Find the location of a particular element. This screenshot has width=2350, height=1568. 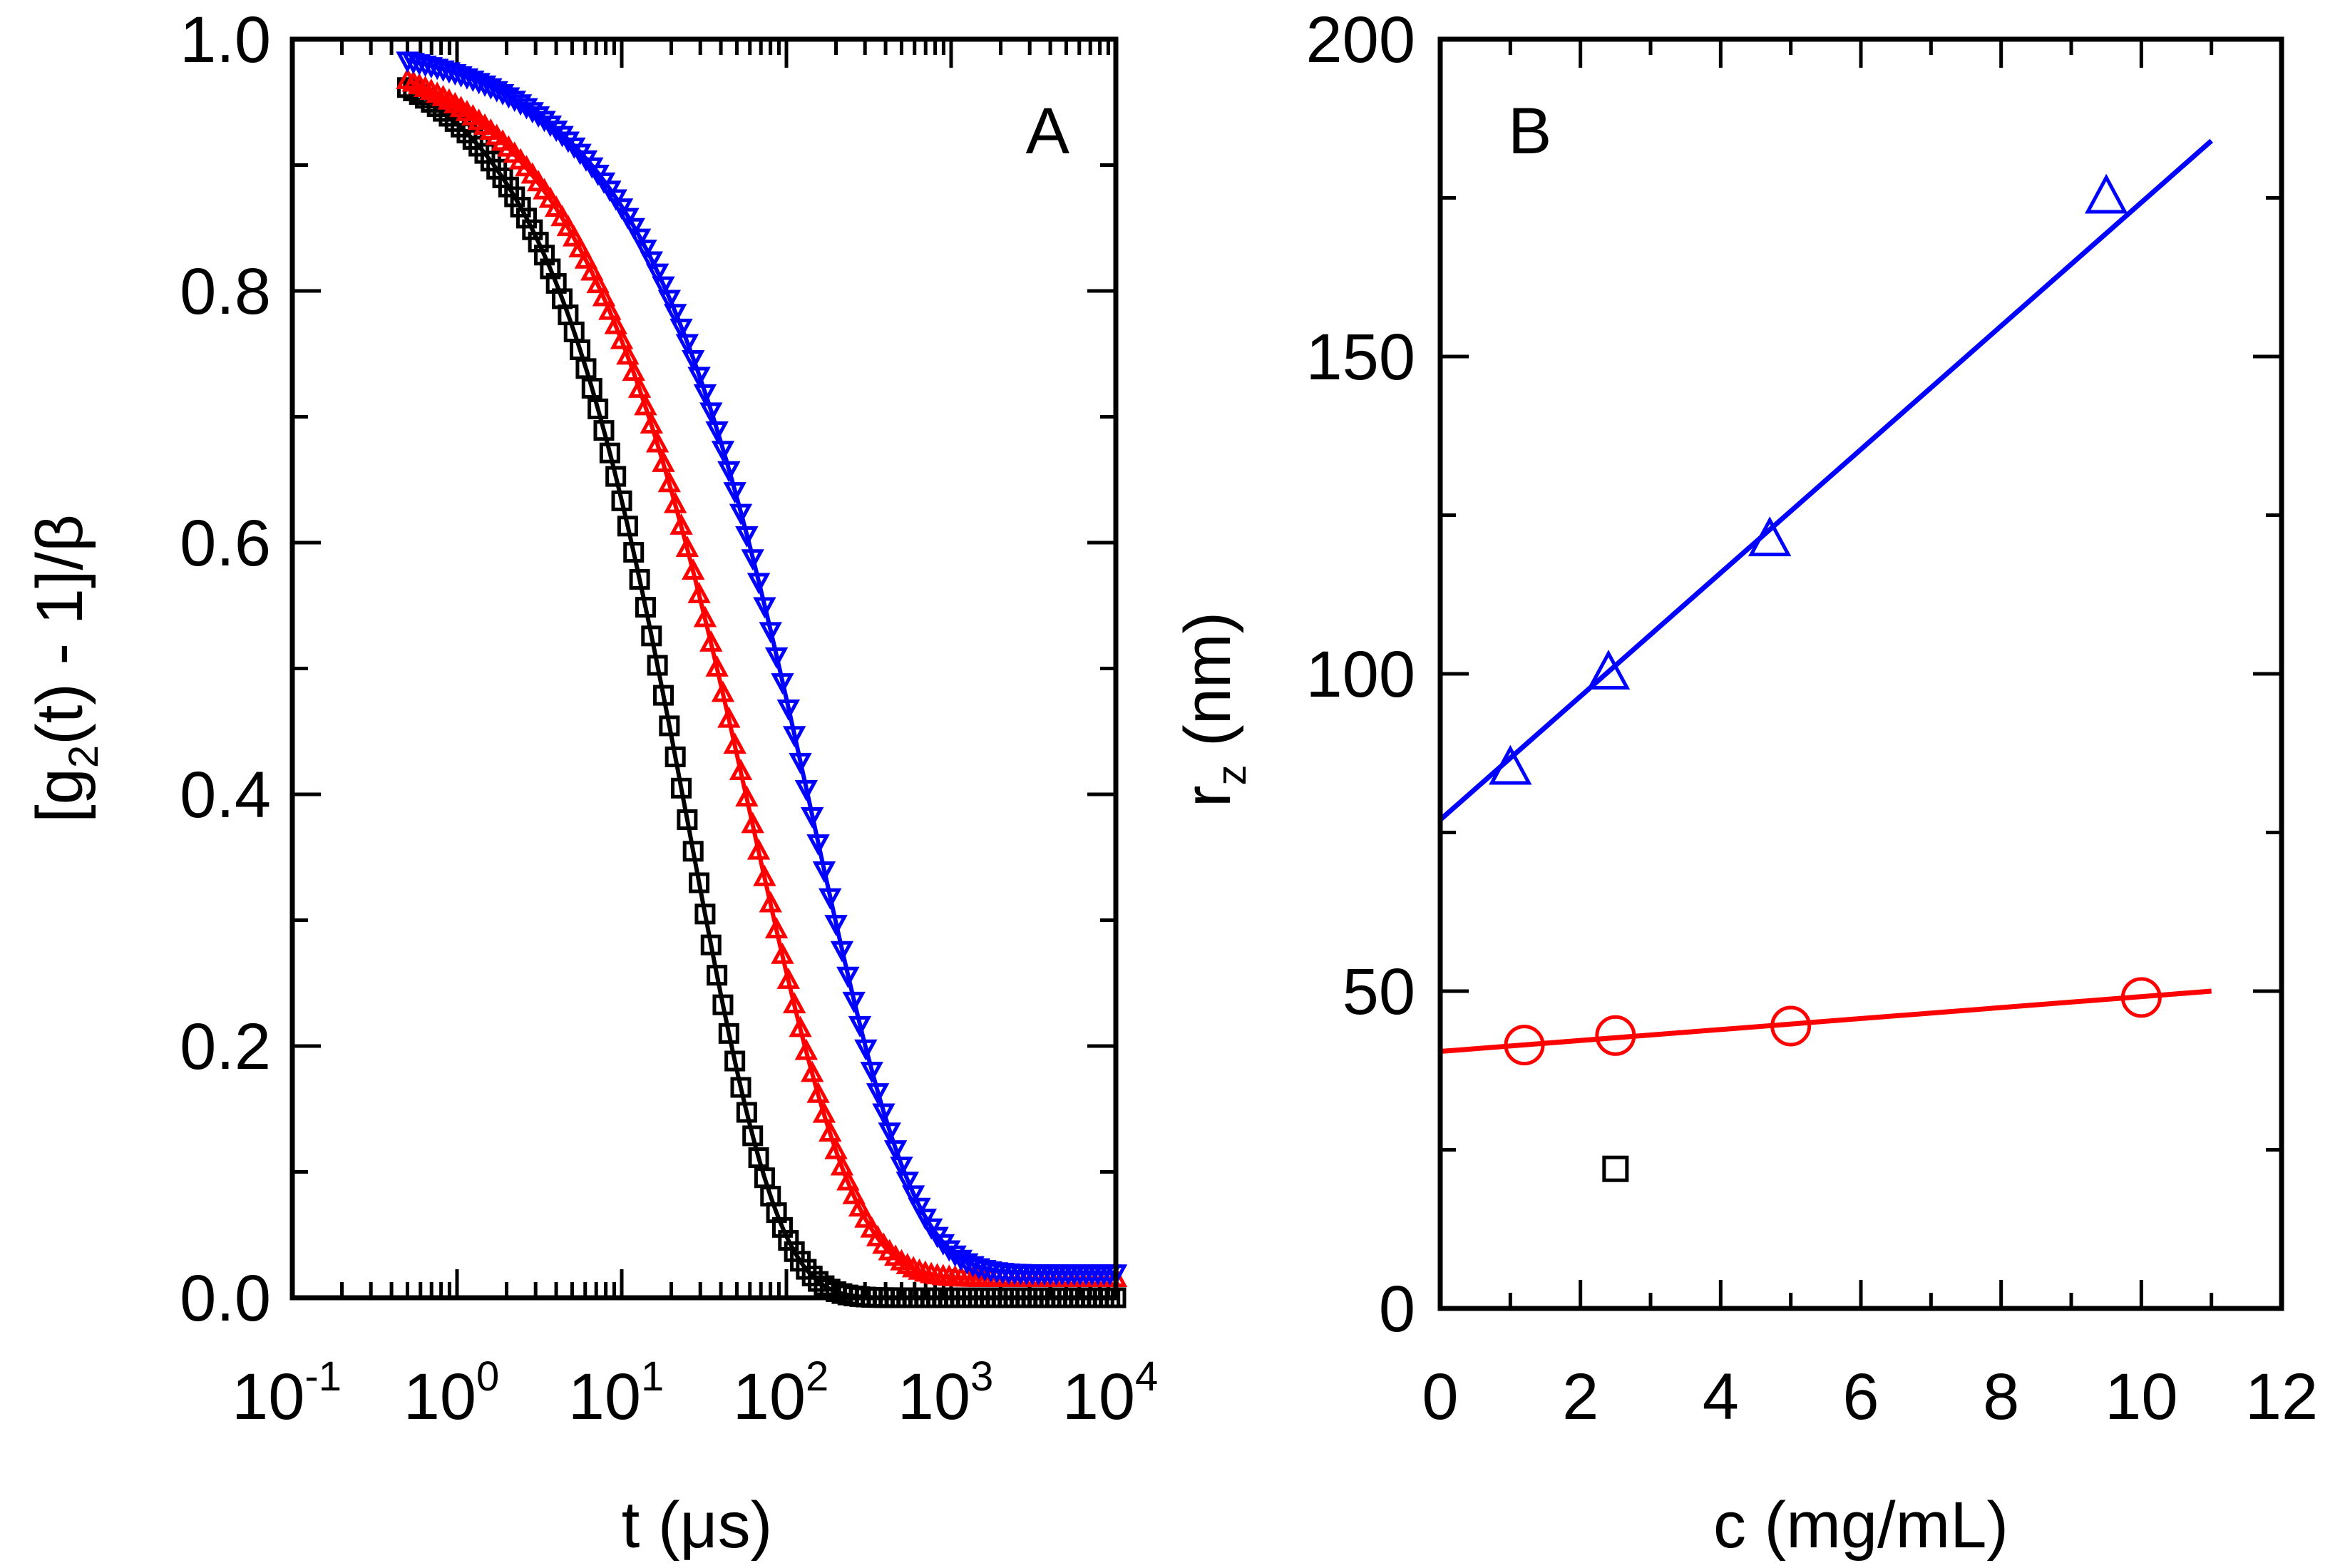

x-tick-label: 12 is located at coordinates (2281, 1397).